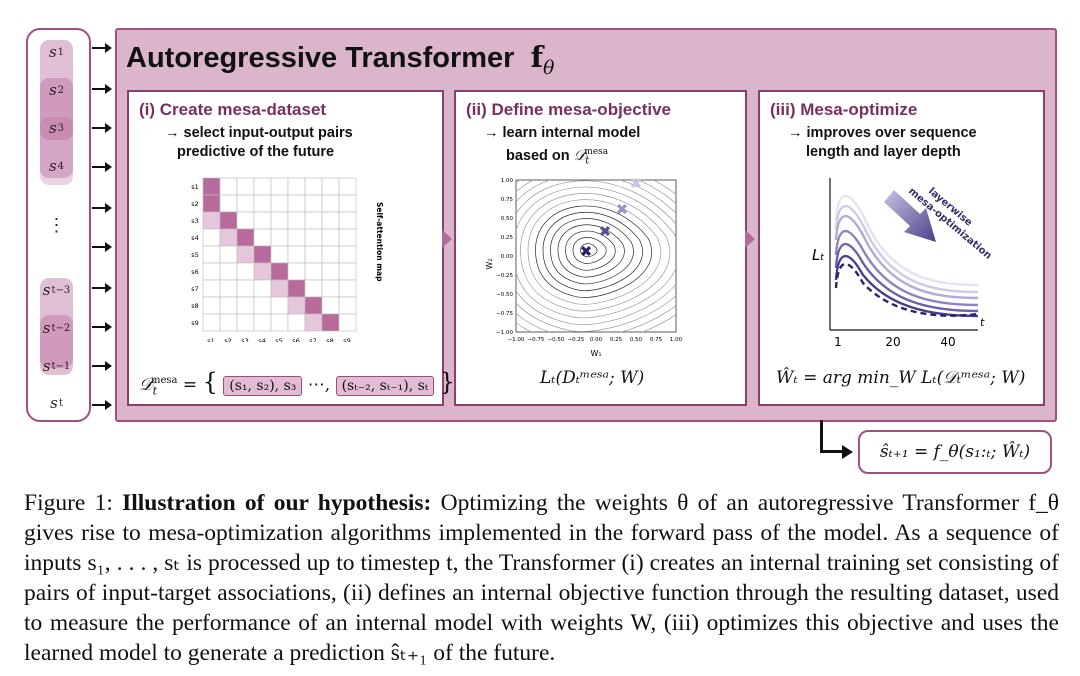 The width and height of the screenshot is (1080, 676). I want to click on window-2-highlight, so click(56, 128).